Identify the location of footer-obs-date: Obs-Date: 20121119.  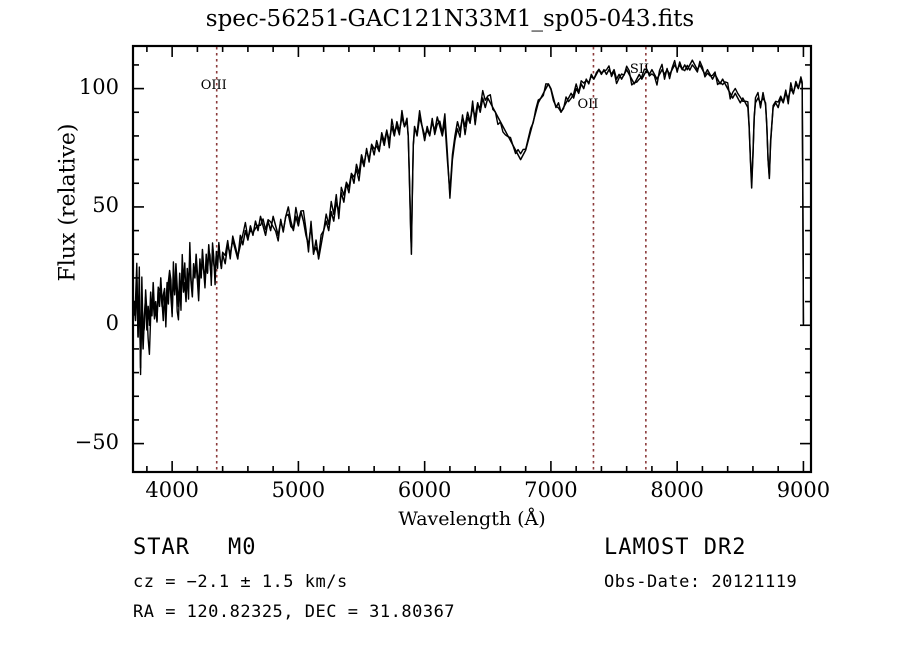
(701, 582).